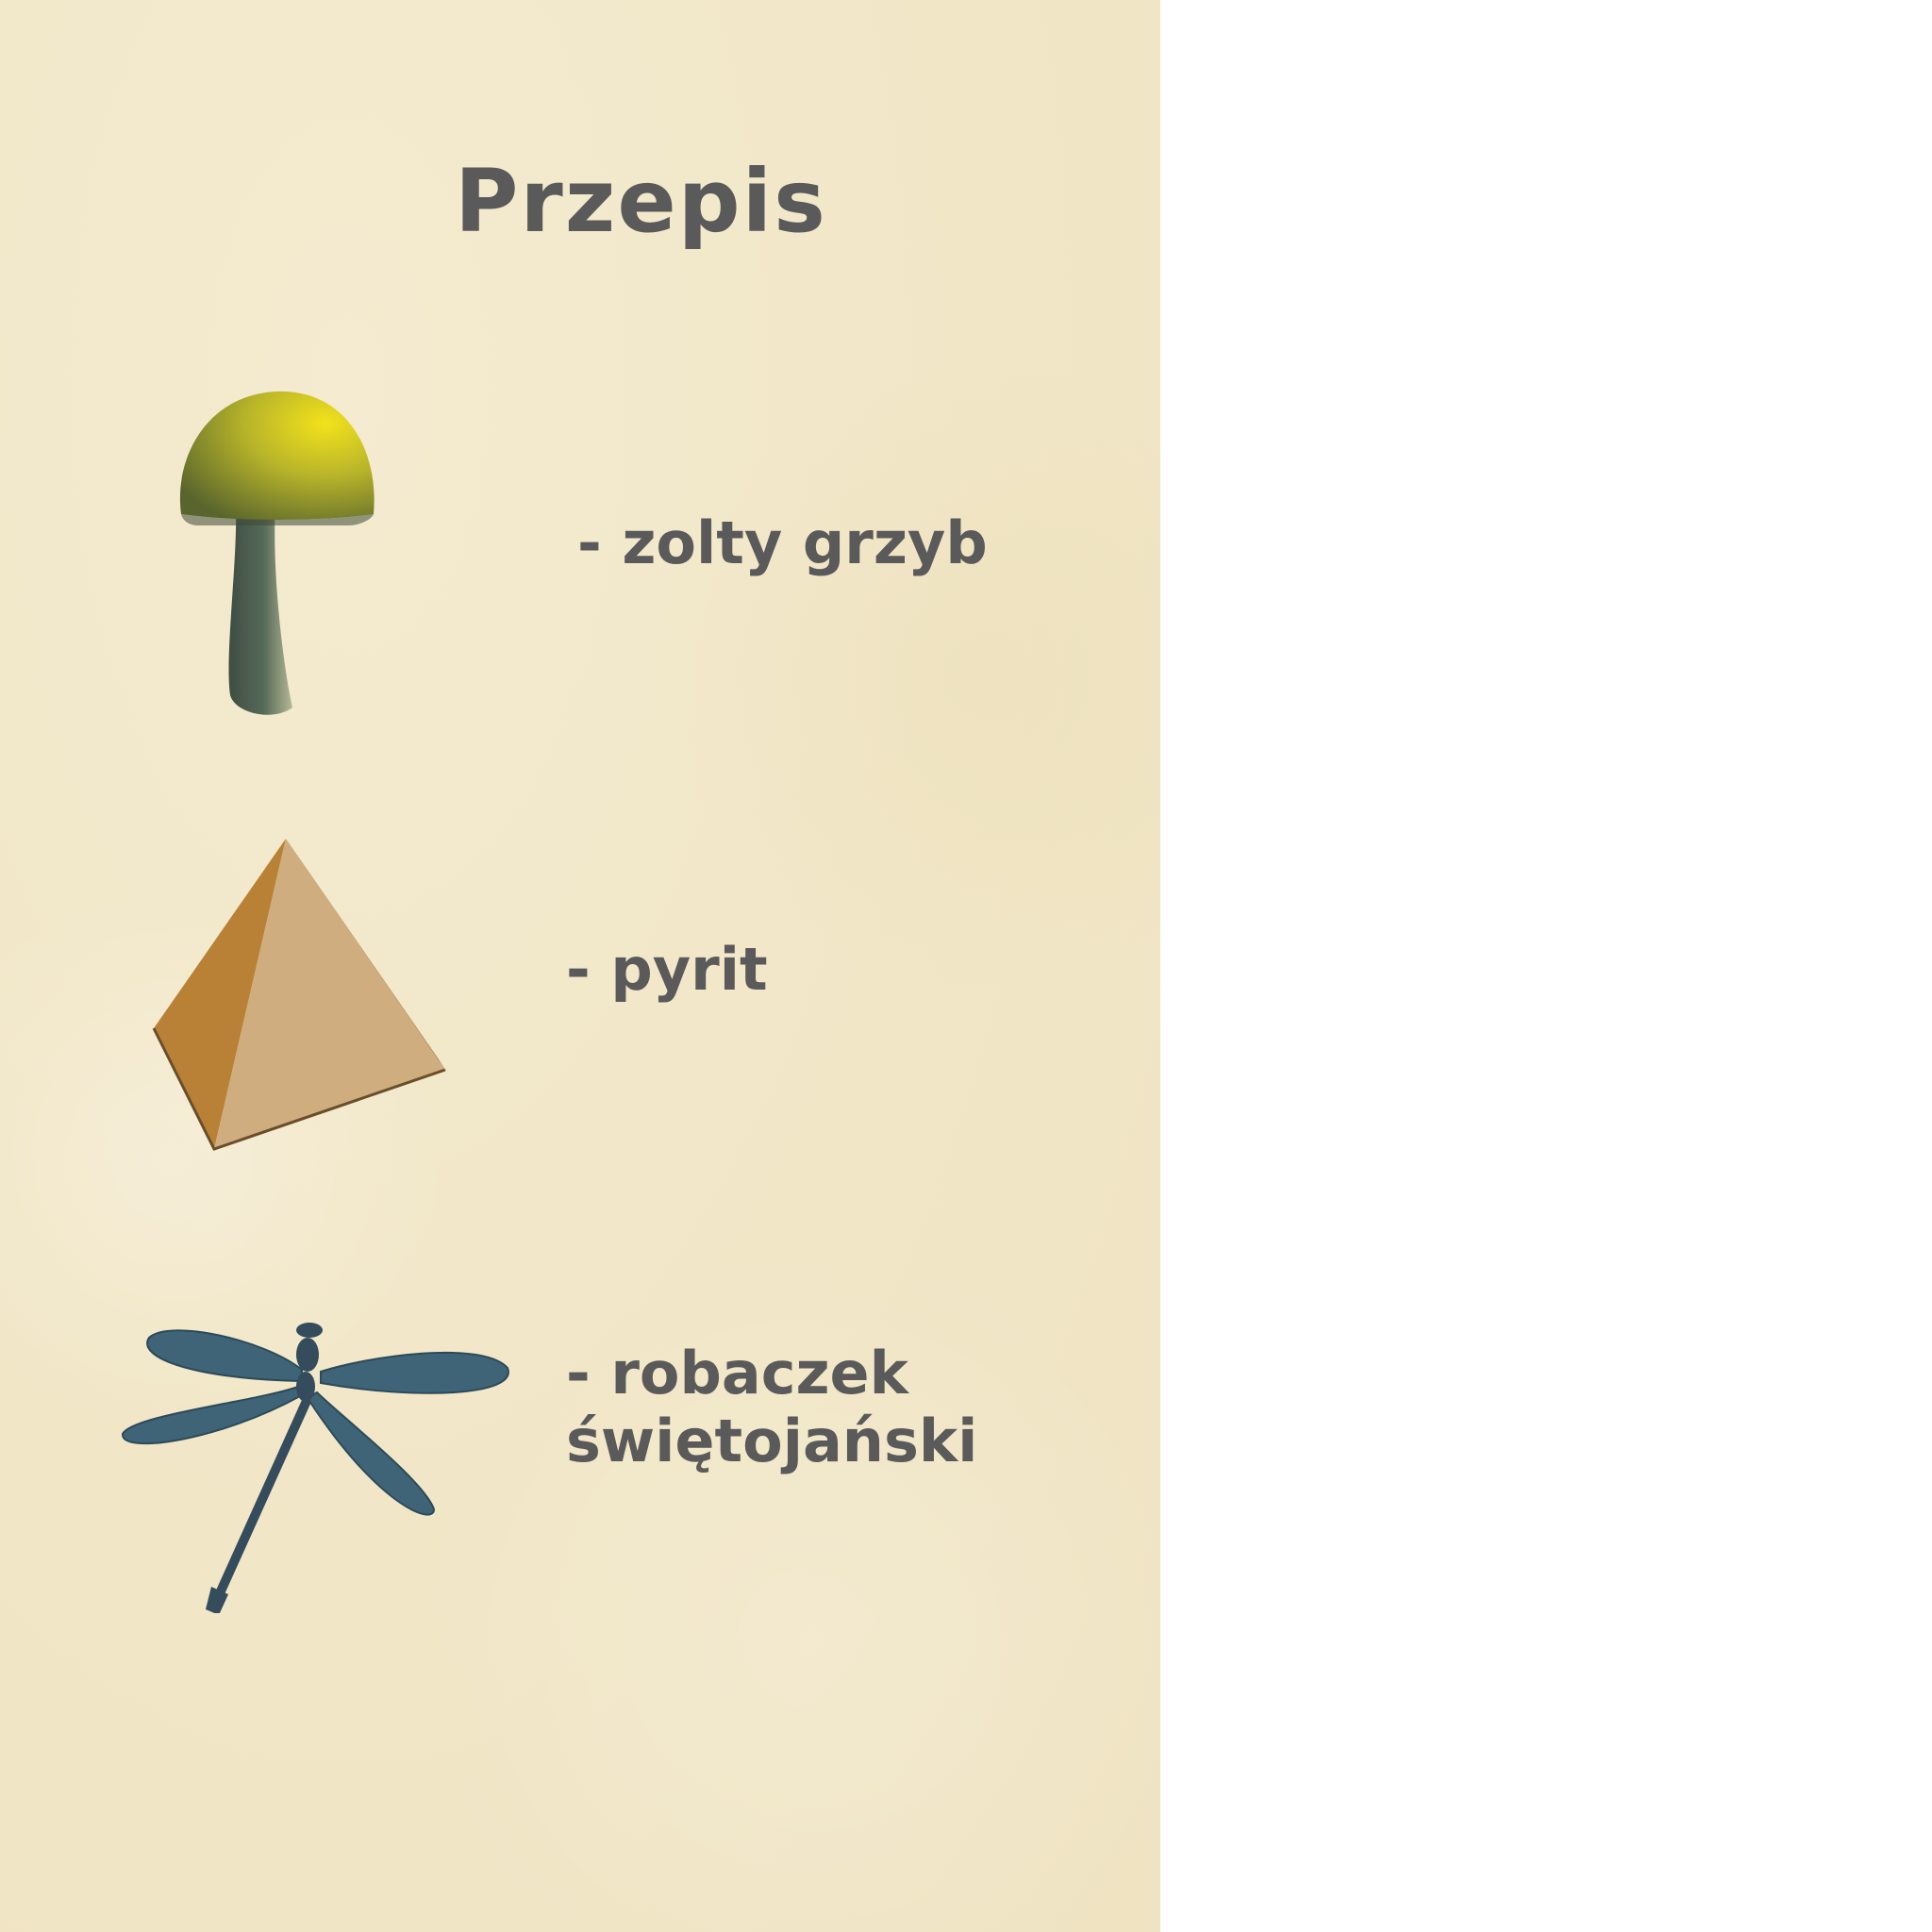  I want to click on mushroom-icon, so click(277, 553).